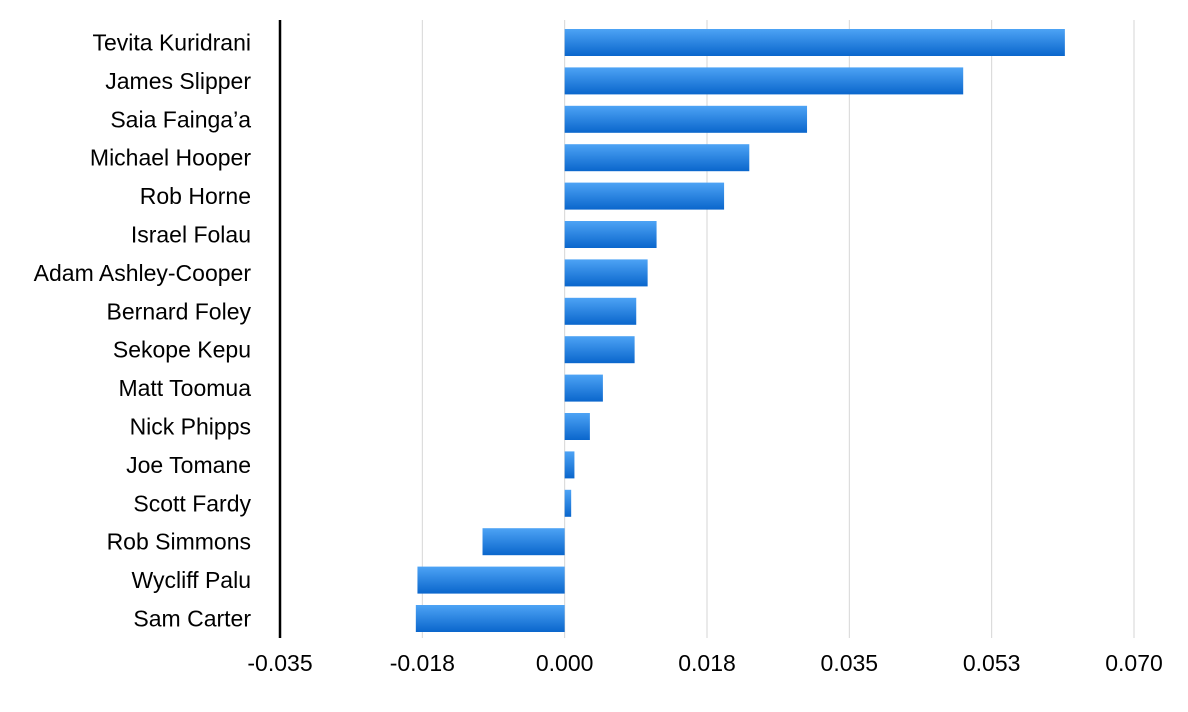  Describe the element at coordinates (192, 503) in the screenshot. I see `category-label: Scott Fardy` at that location.